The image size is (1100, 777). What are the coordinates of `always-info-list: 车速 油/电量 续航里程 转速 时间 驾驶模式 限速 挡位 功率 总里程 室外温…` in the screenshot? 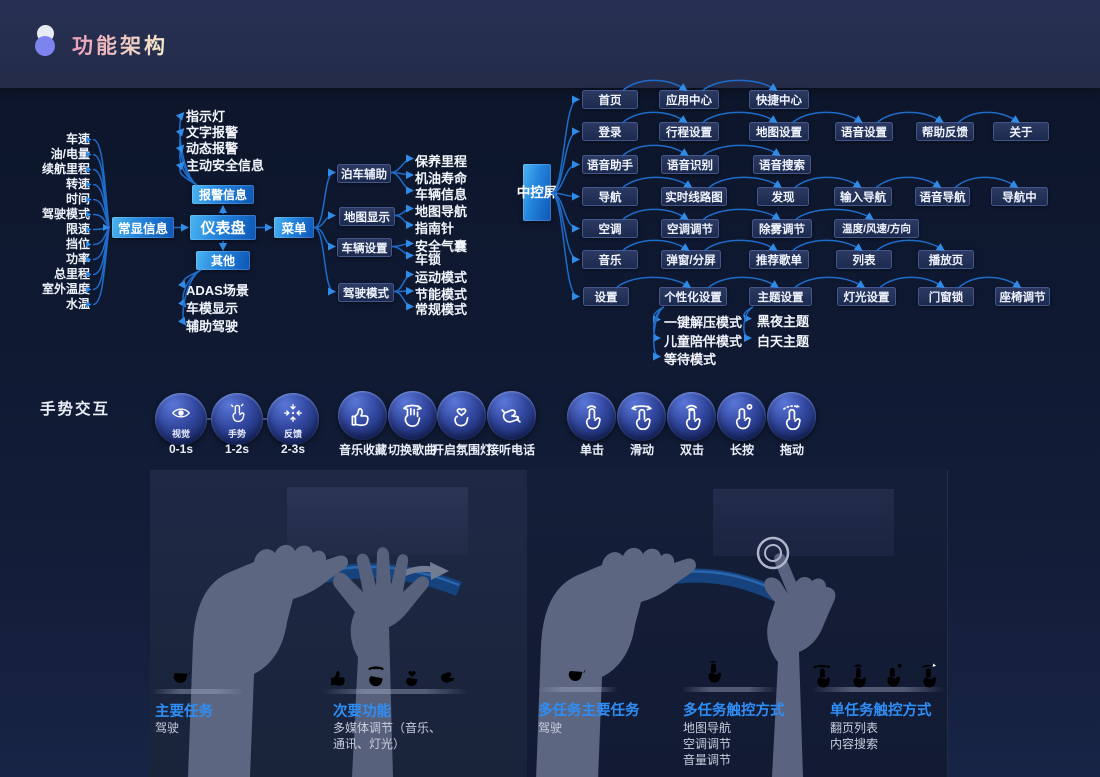 It's located at (58, 222).